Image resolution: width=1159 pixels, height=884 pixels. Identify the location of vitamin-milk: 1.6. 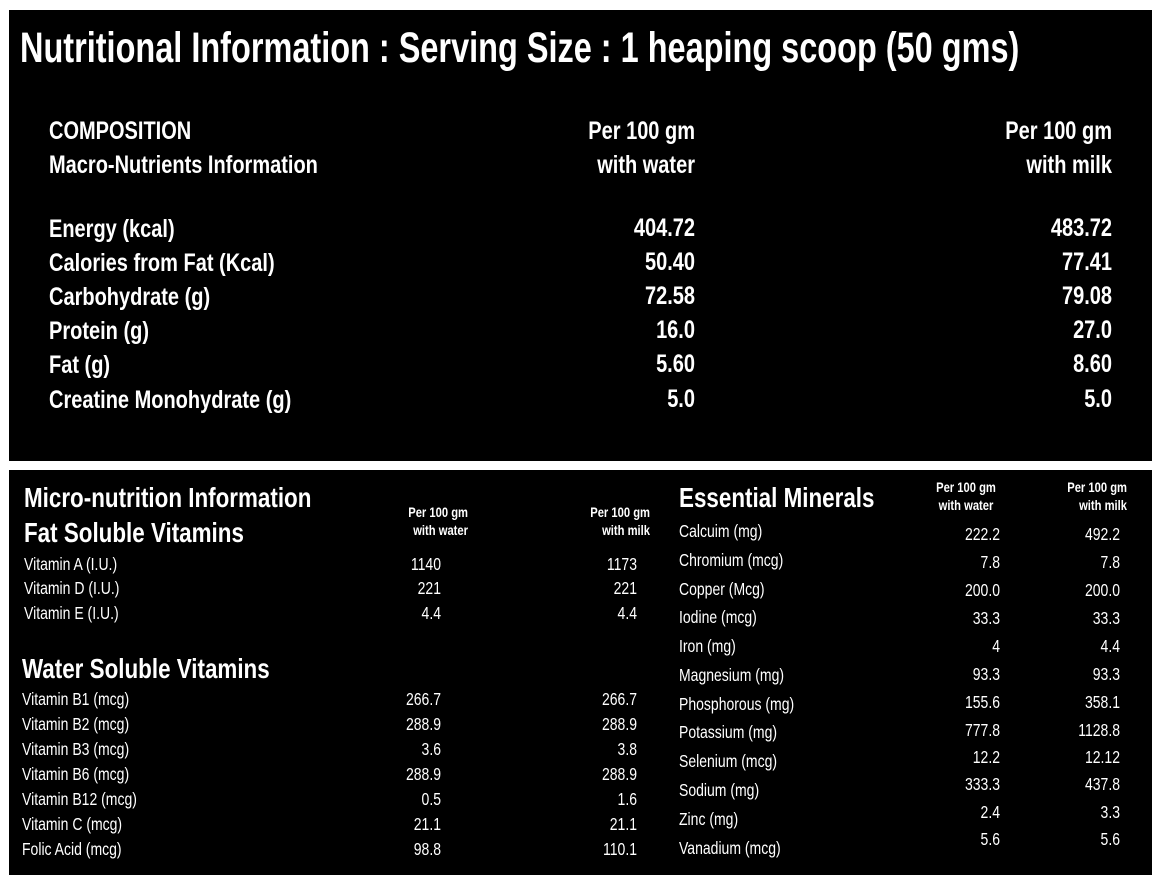
(627, 799).